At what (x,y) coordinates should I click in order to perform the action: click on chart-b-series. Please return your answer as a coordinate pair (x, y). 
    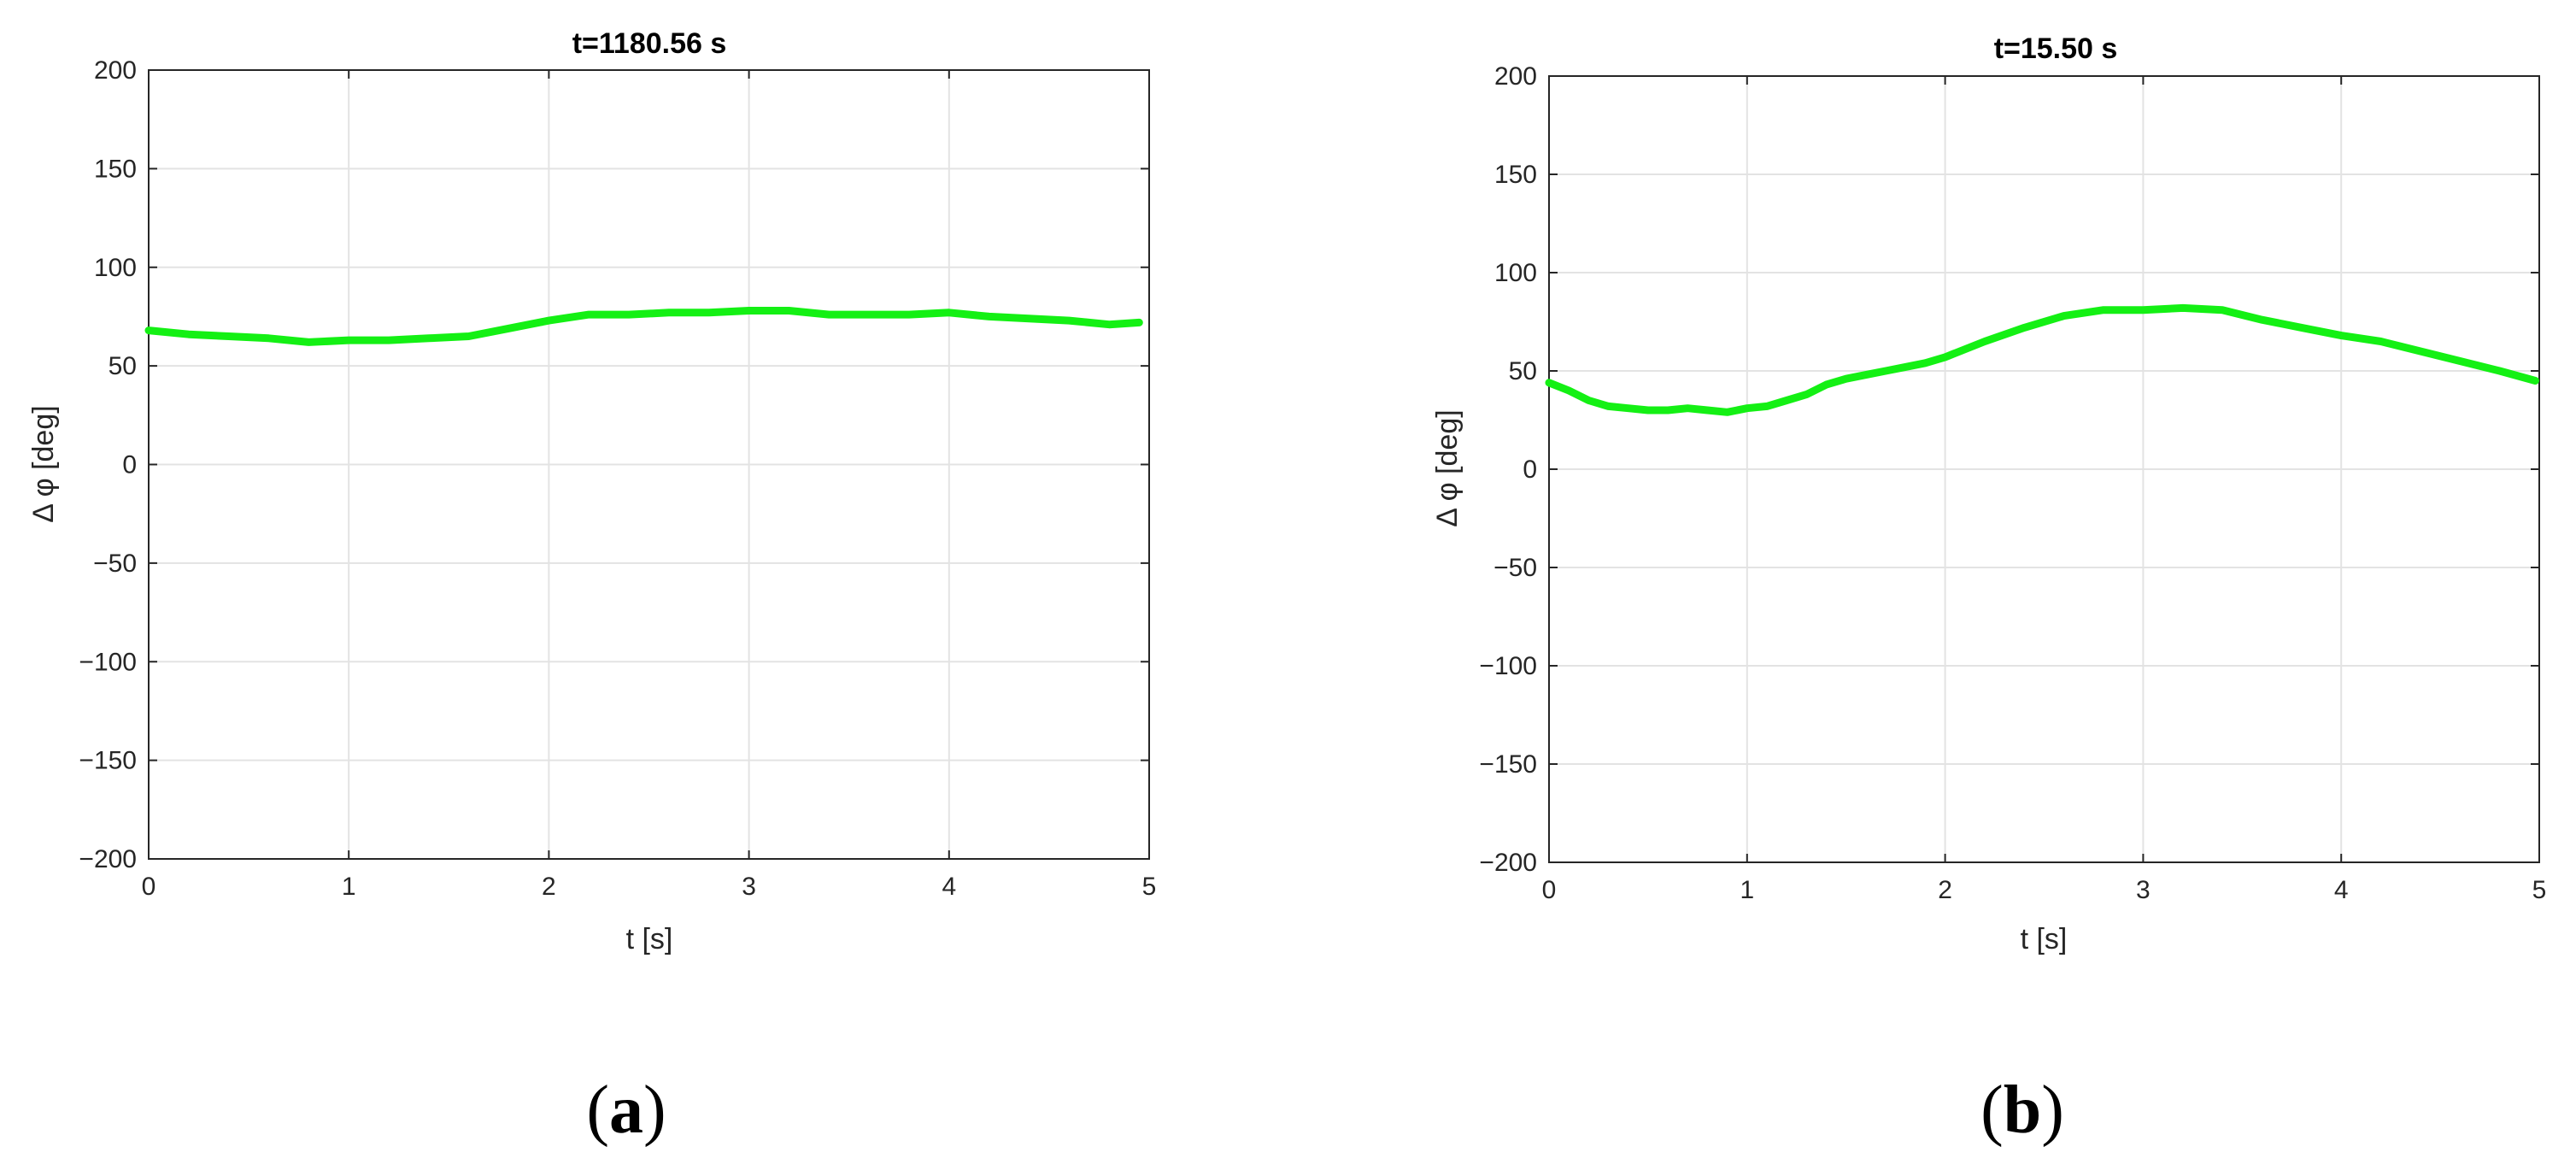
    Looking at the image, I should click on (2042, 359).